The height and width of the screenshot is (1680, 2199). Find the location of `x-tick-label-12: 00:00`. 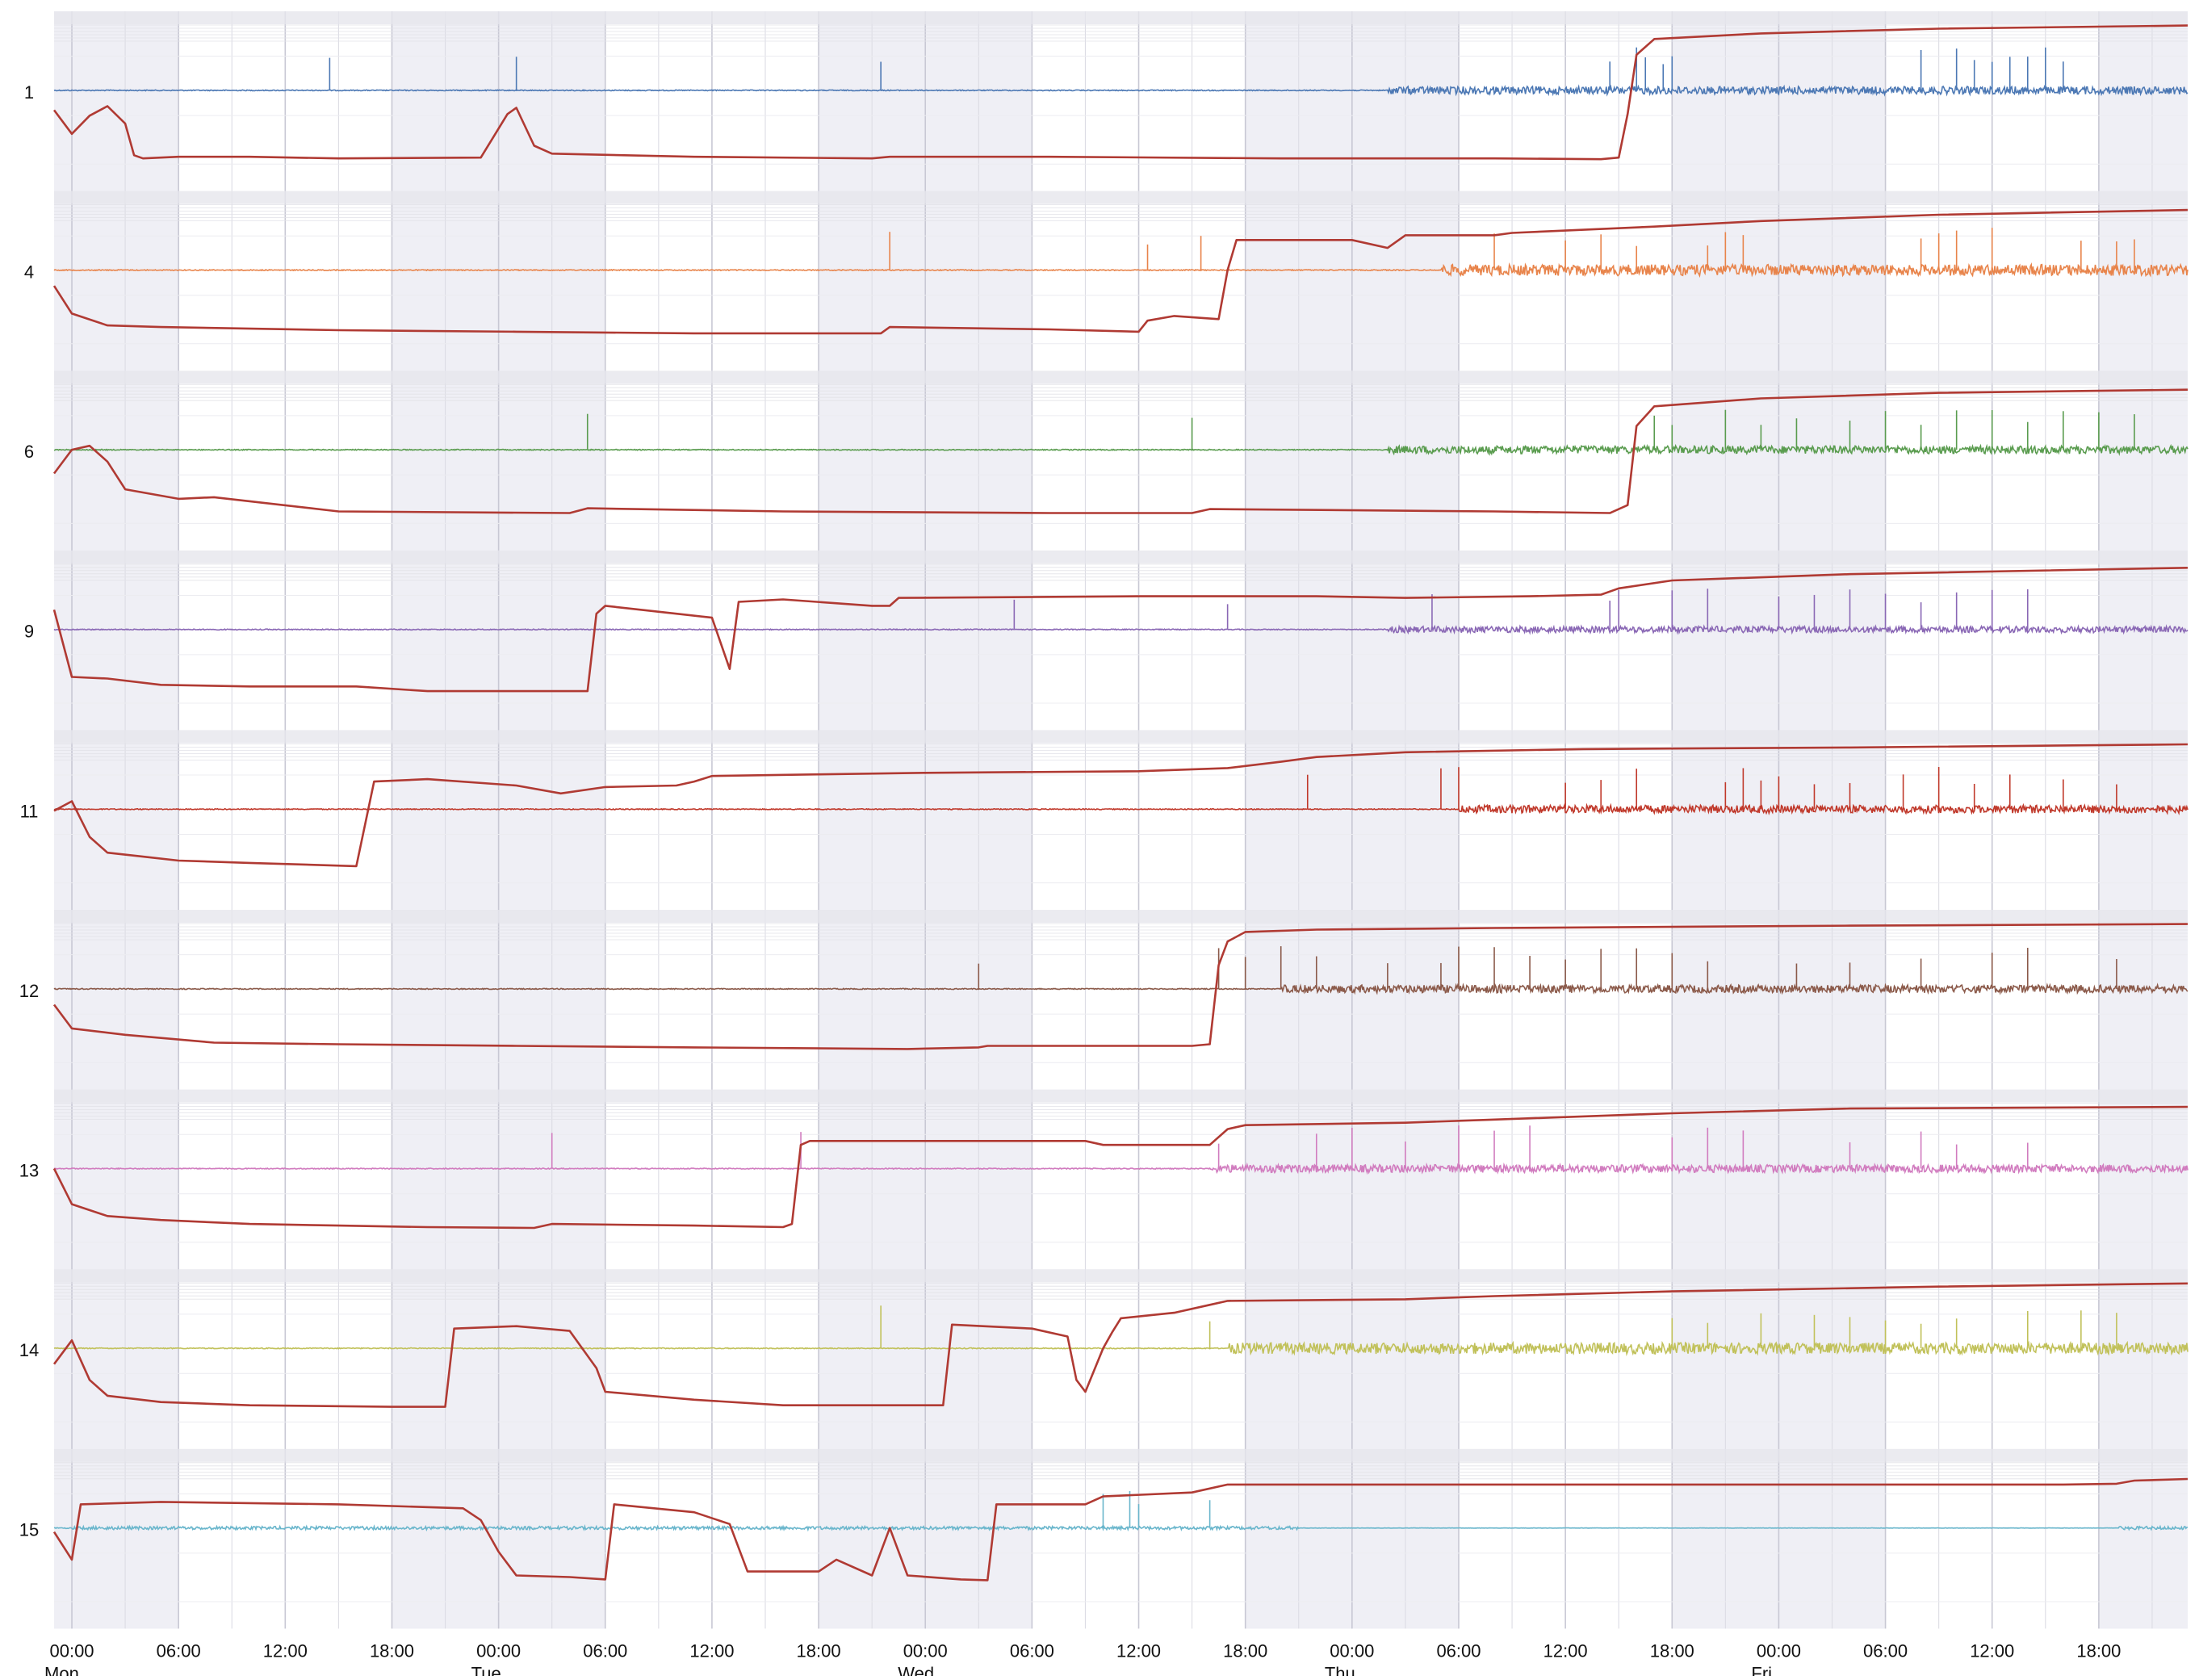

x-tick-label-12: 00:00 is located at coordinates (1352, 1650).